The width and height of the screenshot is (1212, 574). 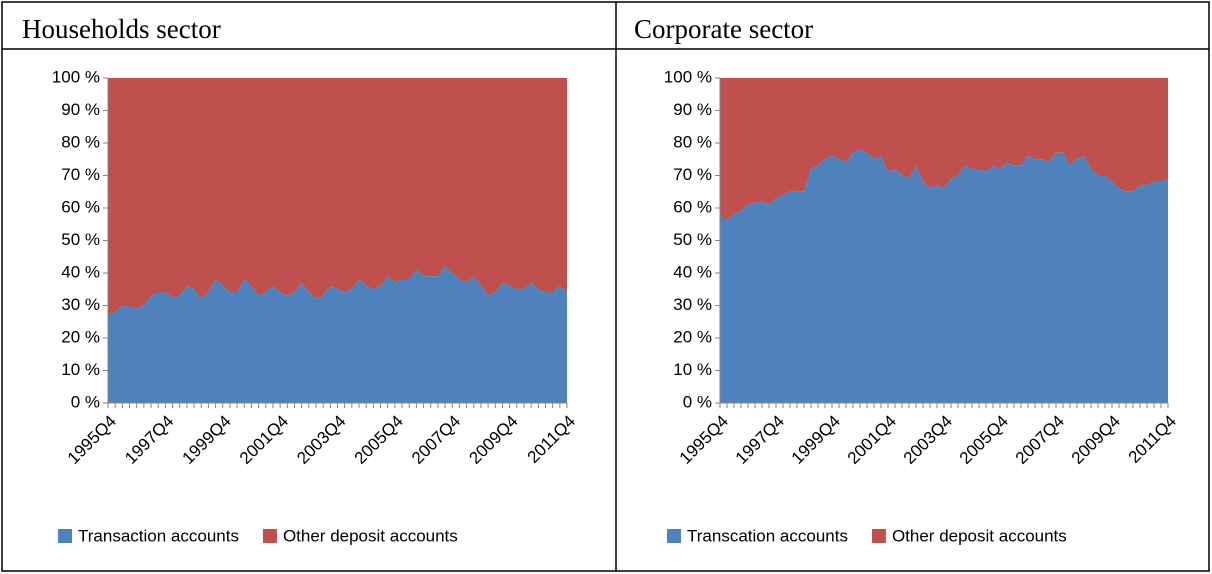 What do you see at coordinates (158, 535) in the screenshot?
I see `legend-label: Transaction accounts` at bounding box center [158, 535].